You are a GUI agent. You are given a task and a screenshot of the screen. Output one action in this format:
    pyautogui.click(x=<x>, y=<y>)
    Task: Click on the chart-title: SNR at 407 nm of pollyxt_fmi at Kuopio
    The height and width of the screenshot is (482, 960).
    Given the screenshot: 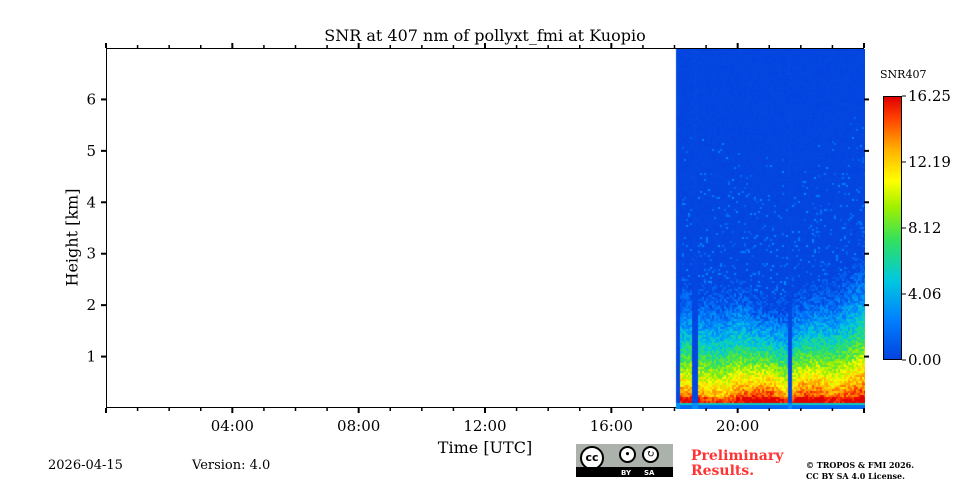 What is the action you would take?
    pyautogui.click(x=485, y=35)
    